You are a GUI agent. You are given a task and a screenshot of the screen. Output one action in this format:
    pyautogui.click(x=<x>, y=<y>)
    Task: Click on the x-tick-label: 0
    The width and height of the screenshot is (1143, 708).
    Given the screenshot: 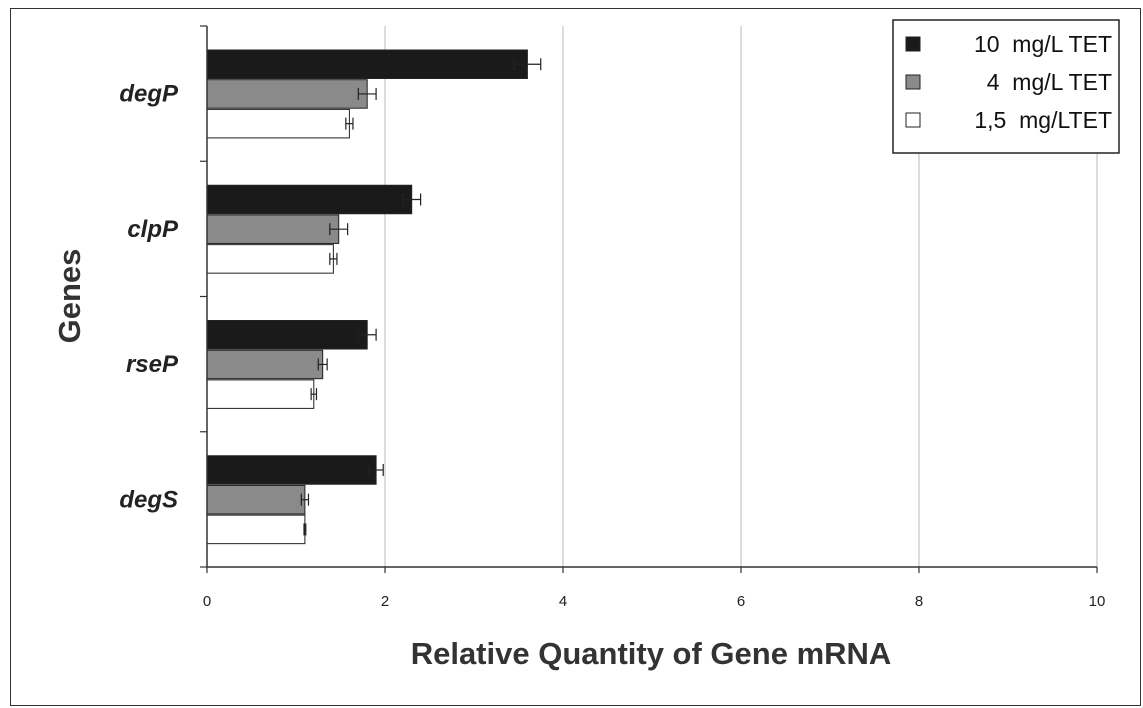 What is the action you would take?
    pyautogui.click(x=207, y=601)
    